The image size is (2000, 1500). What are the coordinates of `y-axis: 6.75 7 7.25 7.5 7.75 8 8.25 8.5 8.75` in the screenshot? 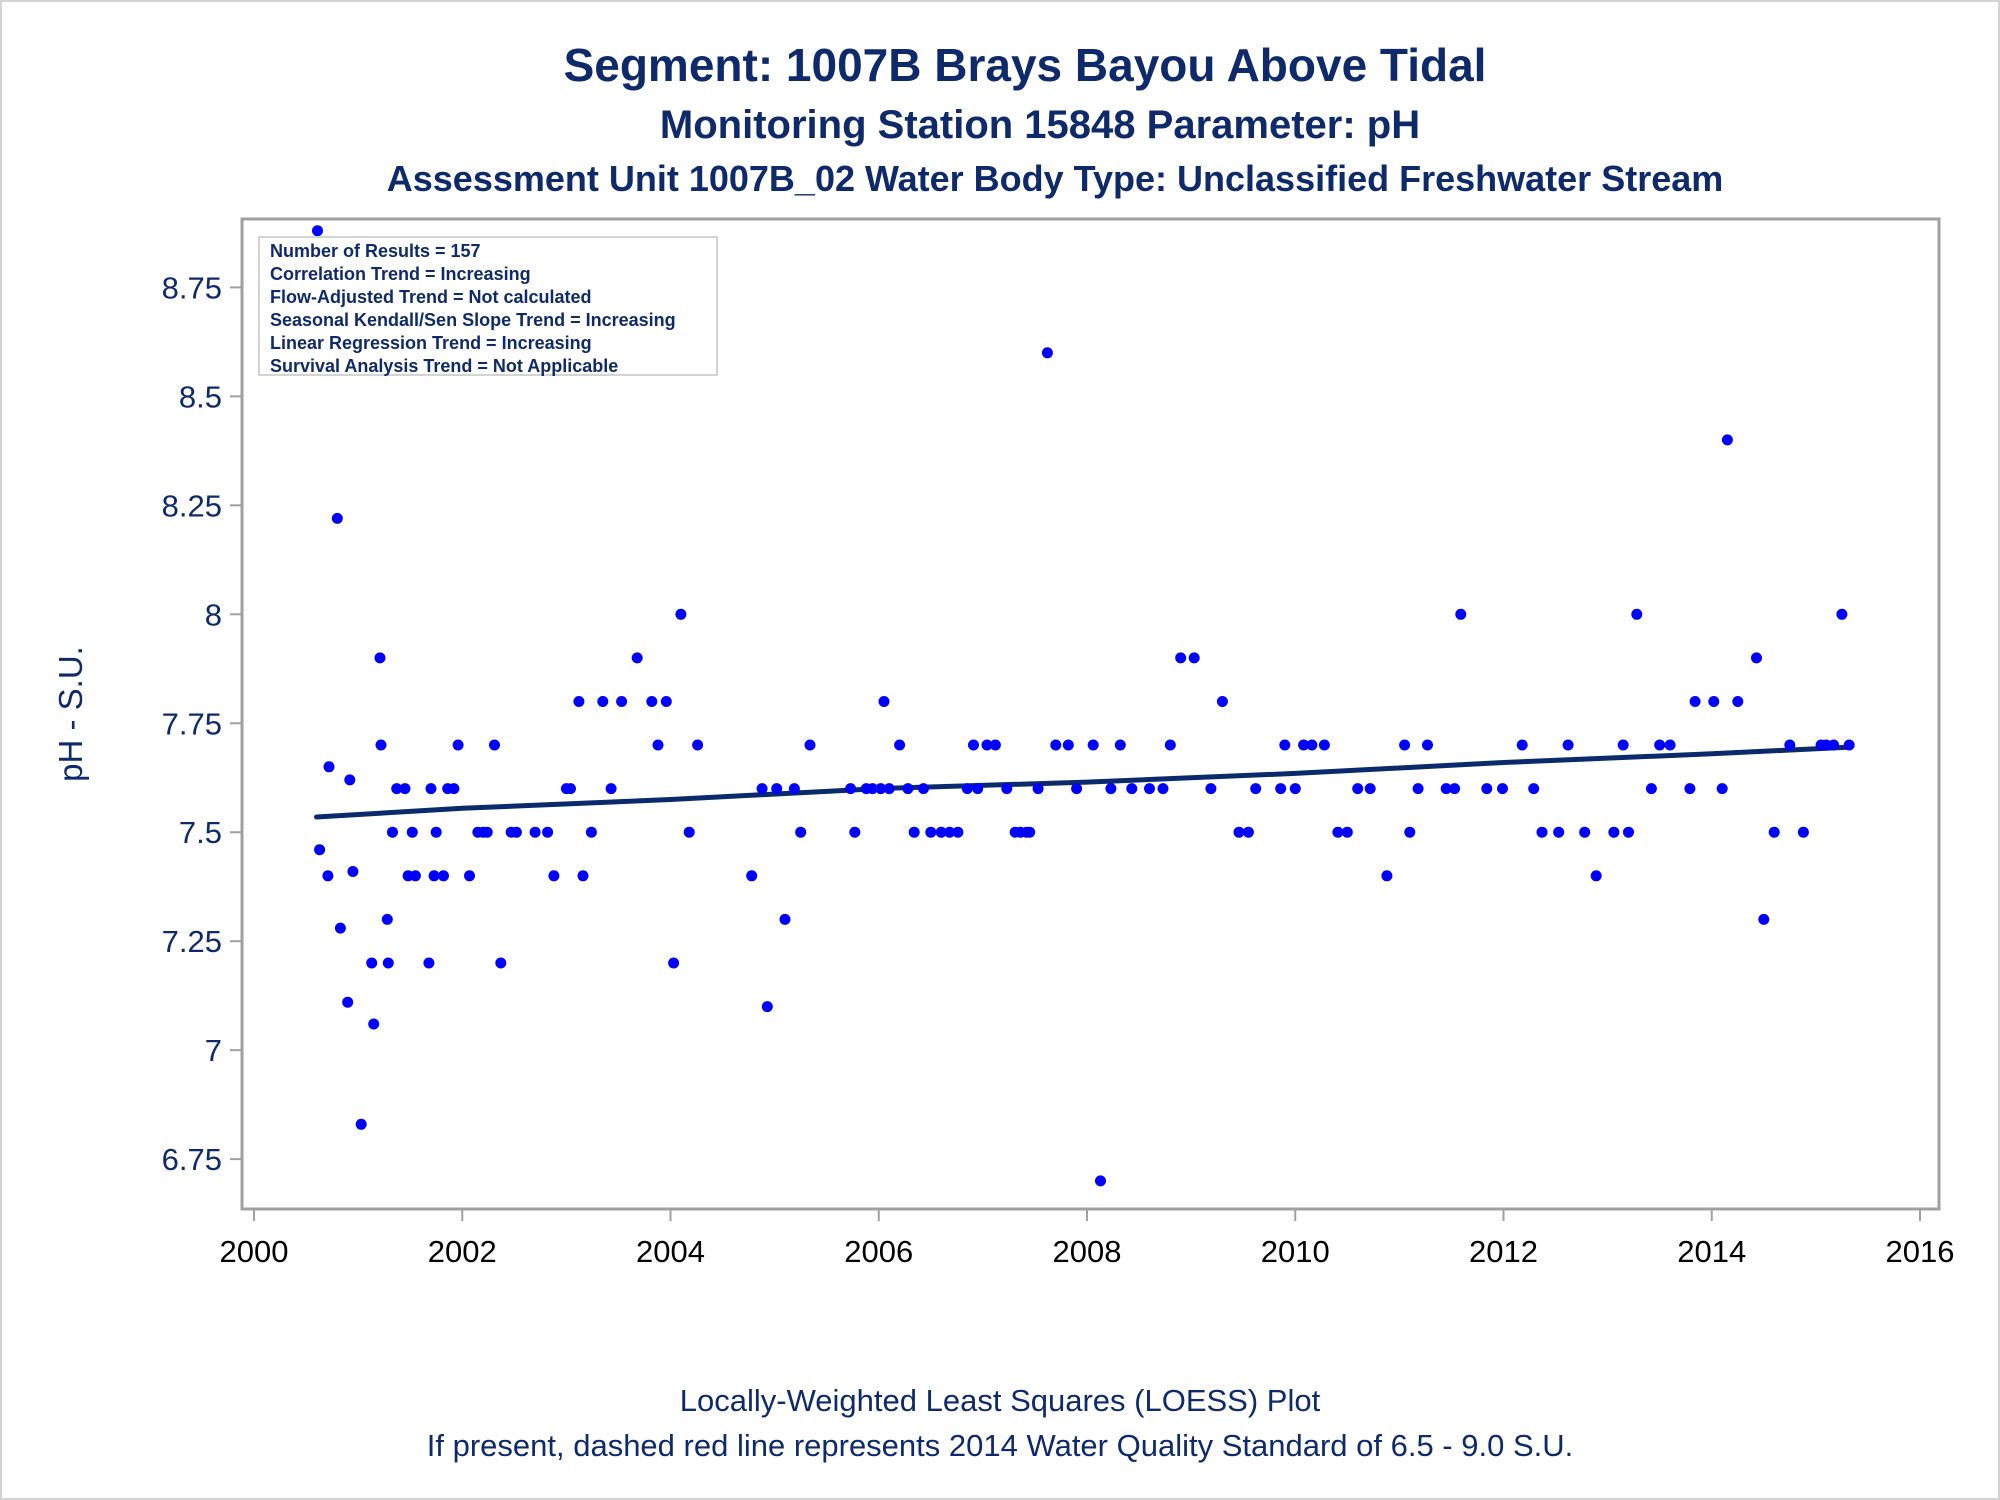 It's located at (202, 723).